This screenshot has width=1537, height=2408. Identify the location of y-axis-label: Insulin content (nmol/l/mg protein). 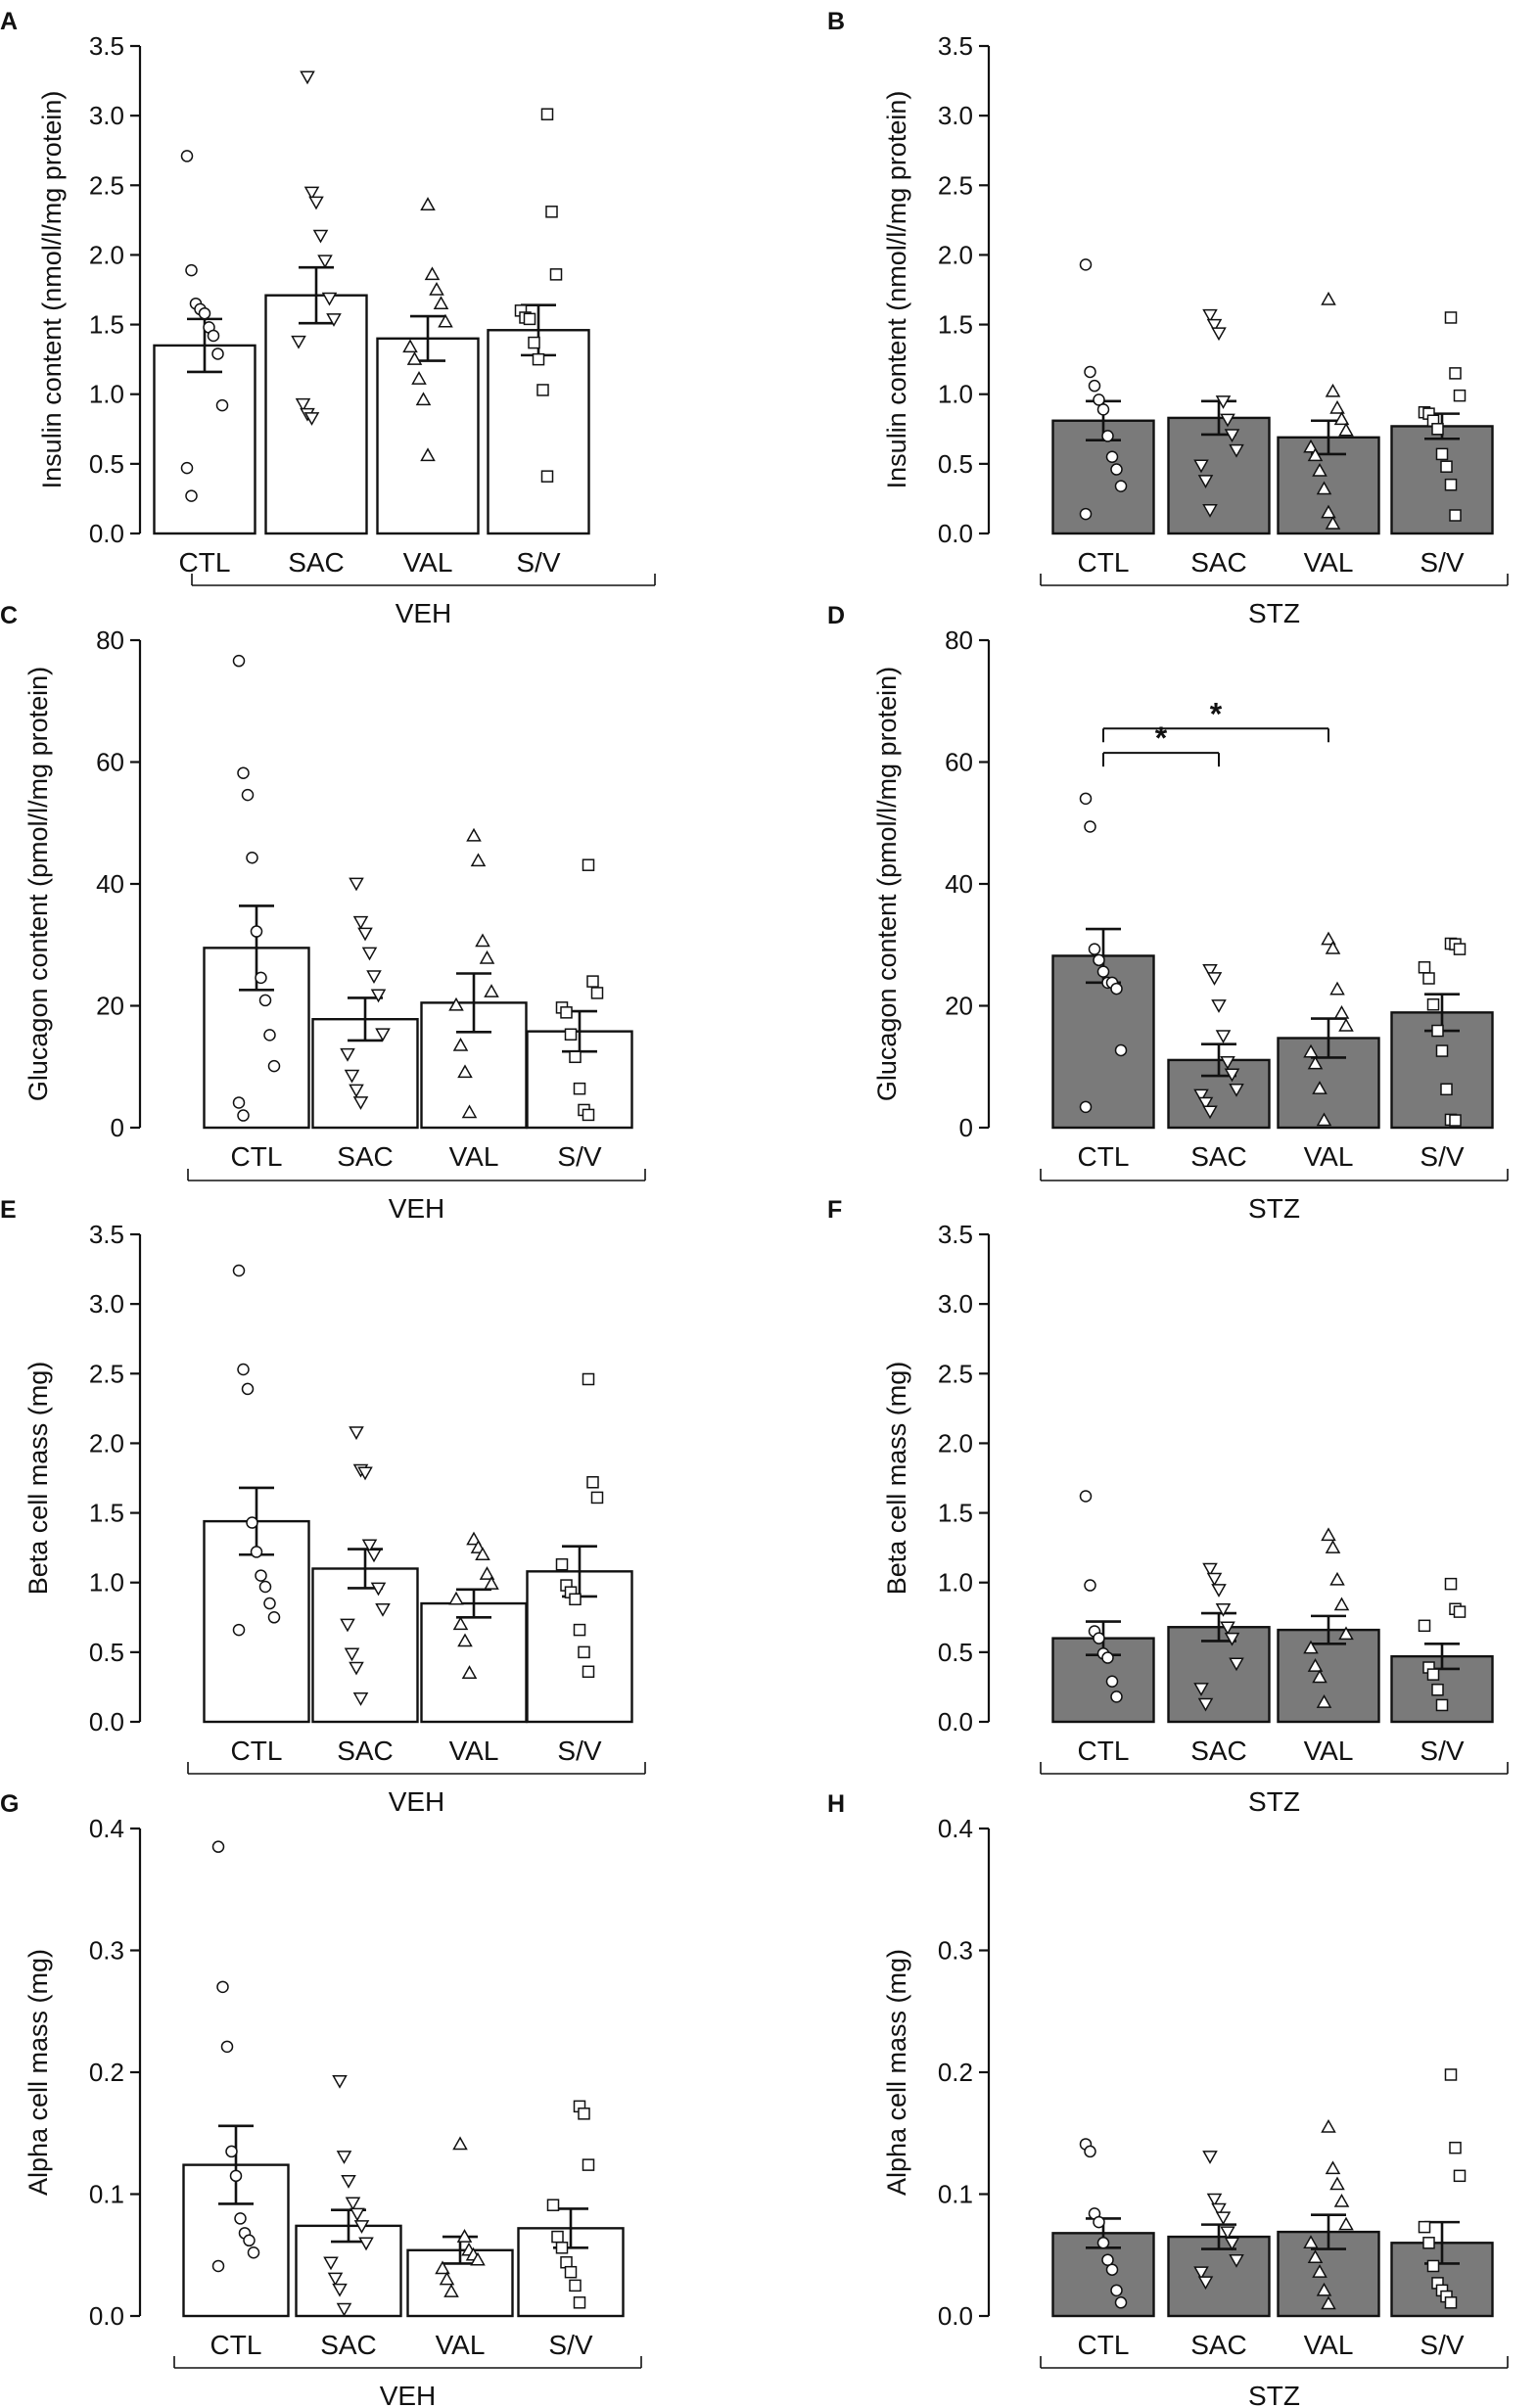
(896, 290).